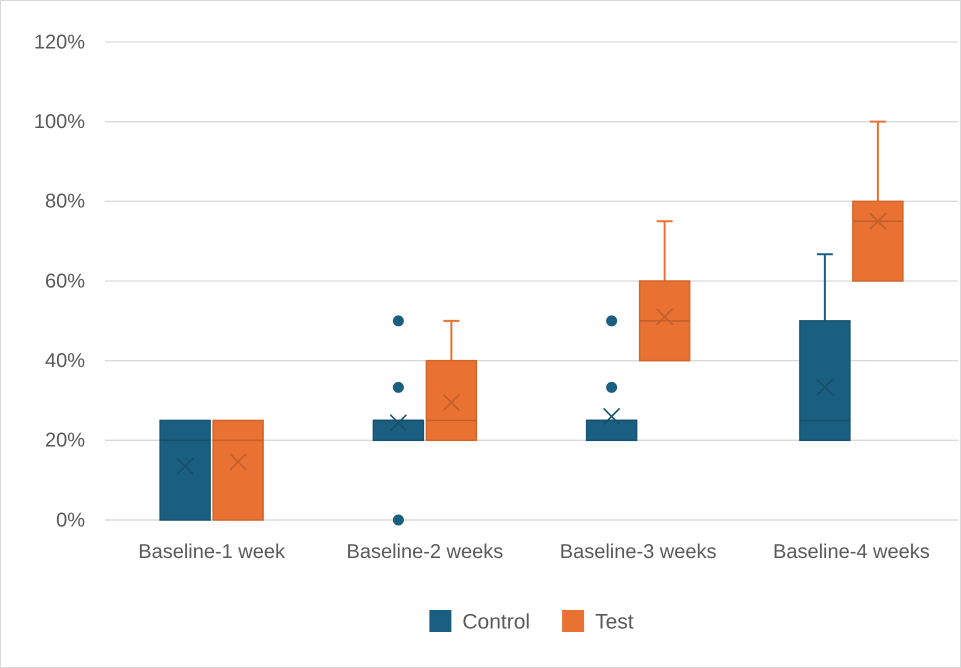 Image resolution: width=961 pixels, height=668 pixels. Describe the element at coordinates (614, 622) in the screenshot. I see `legend-label: Test` at that location.